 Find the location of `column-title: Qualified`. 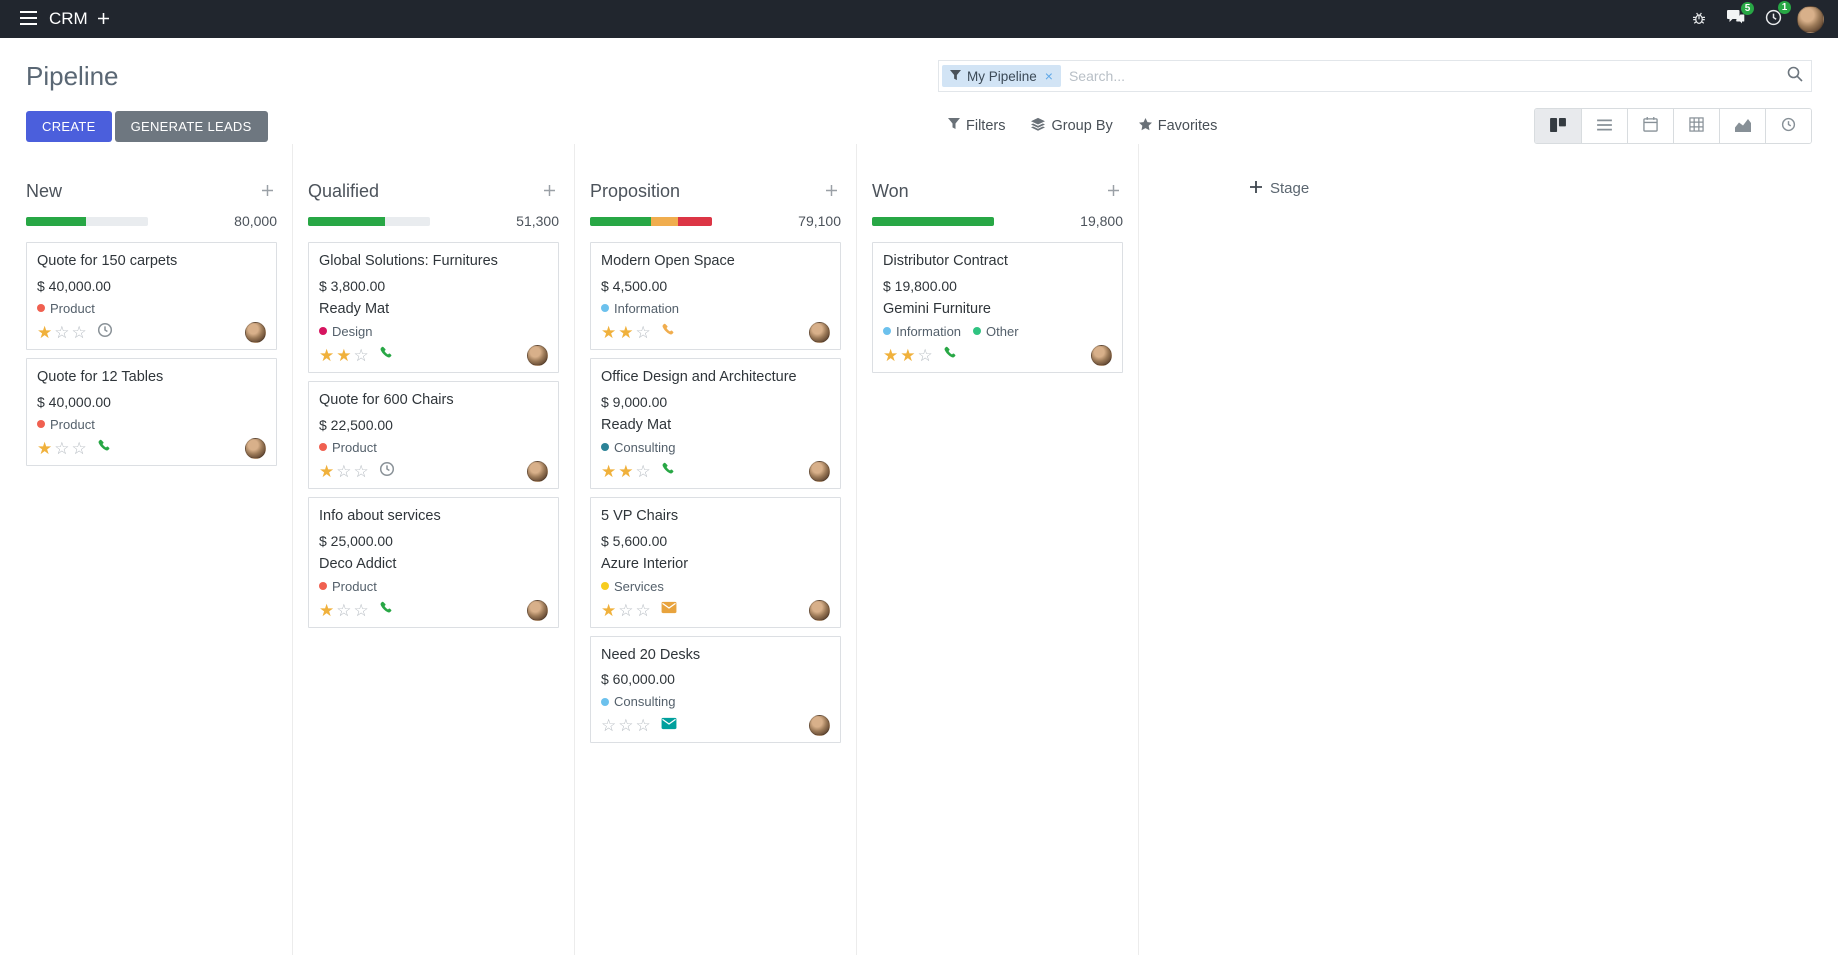

column-title: Qualified is located at coordinates (344, 191).